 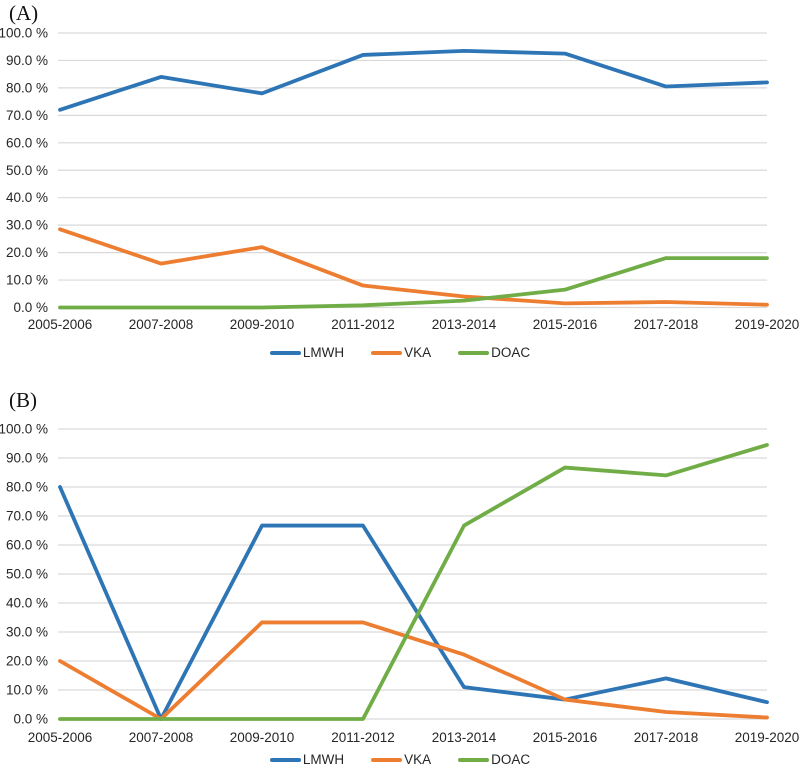 What do you see at coordinates (24, 13) in the screenshot?
I see `panel-a-label: (A)` at bounding box center [24, 13].